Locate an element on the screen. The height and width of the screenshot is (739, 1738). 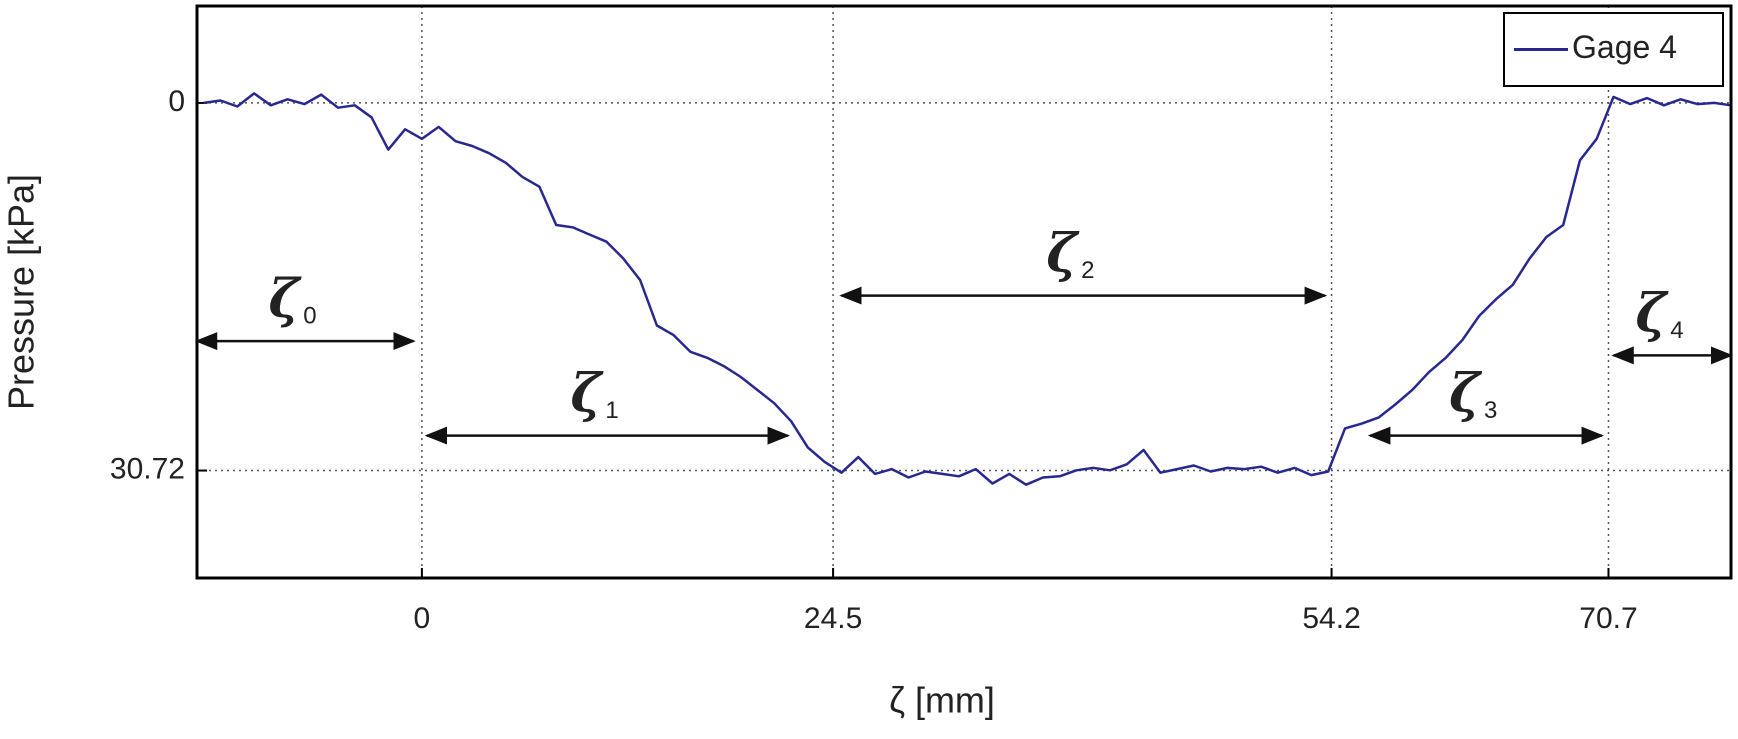
region-subscript: 2 is located at coordinates (1087, 270).